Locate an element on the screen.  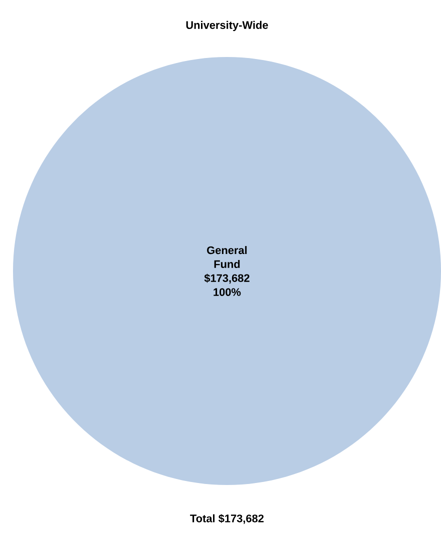
slice-label: General Fund is located at coordinates (227, 257).